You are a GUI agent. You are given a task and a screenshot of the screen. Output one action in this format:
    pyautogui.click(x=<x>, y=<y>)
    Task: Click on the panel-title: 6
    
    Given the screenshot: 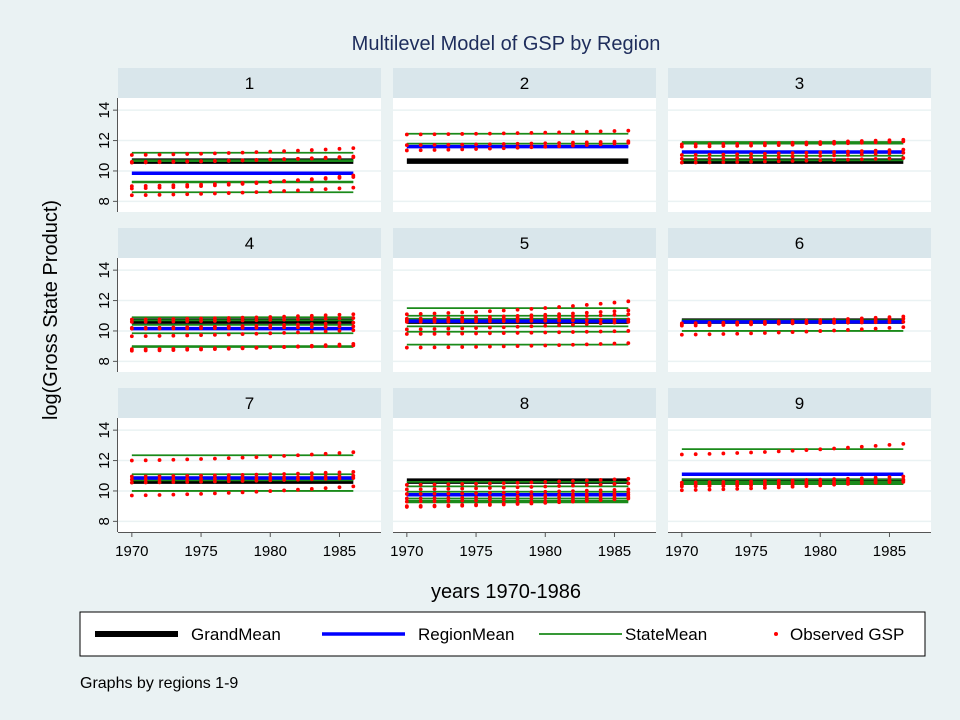 What is the action you would take?
    pyautogui.click(x=799, y=243)
    